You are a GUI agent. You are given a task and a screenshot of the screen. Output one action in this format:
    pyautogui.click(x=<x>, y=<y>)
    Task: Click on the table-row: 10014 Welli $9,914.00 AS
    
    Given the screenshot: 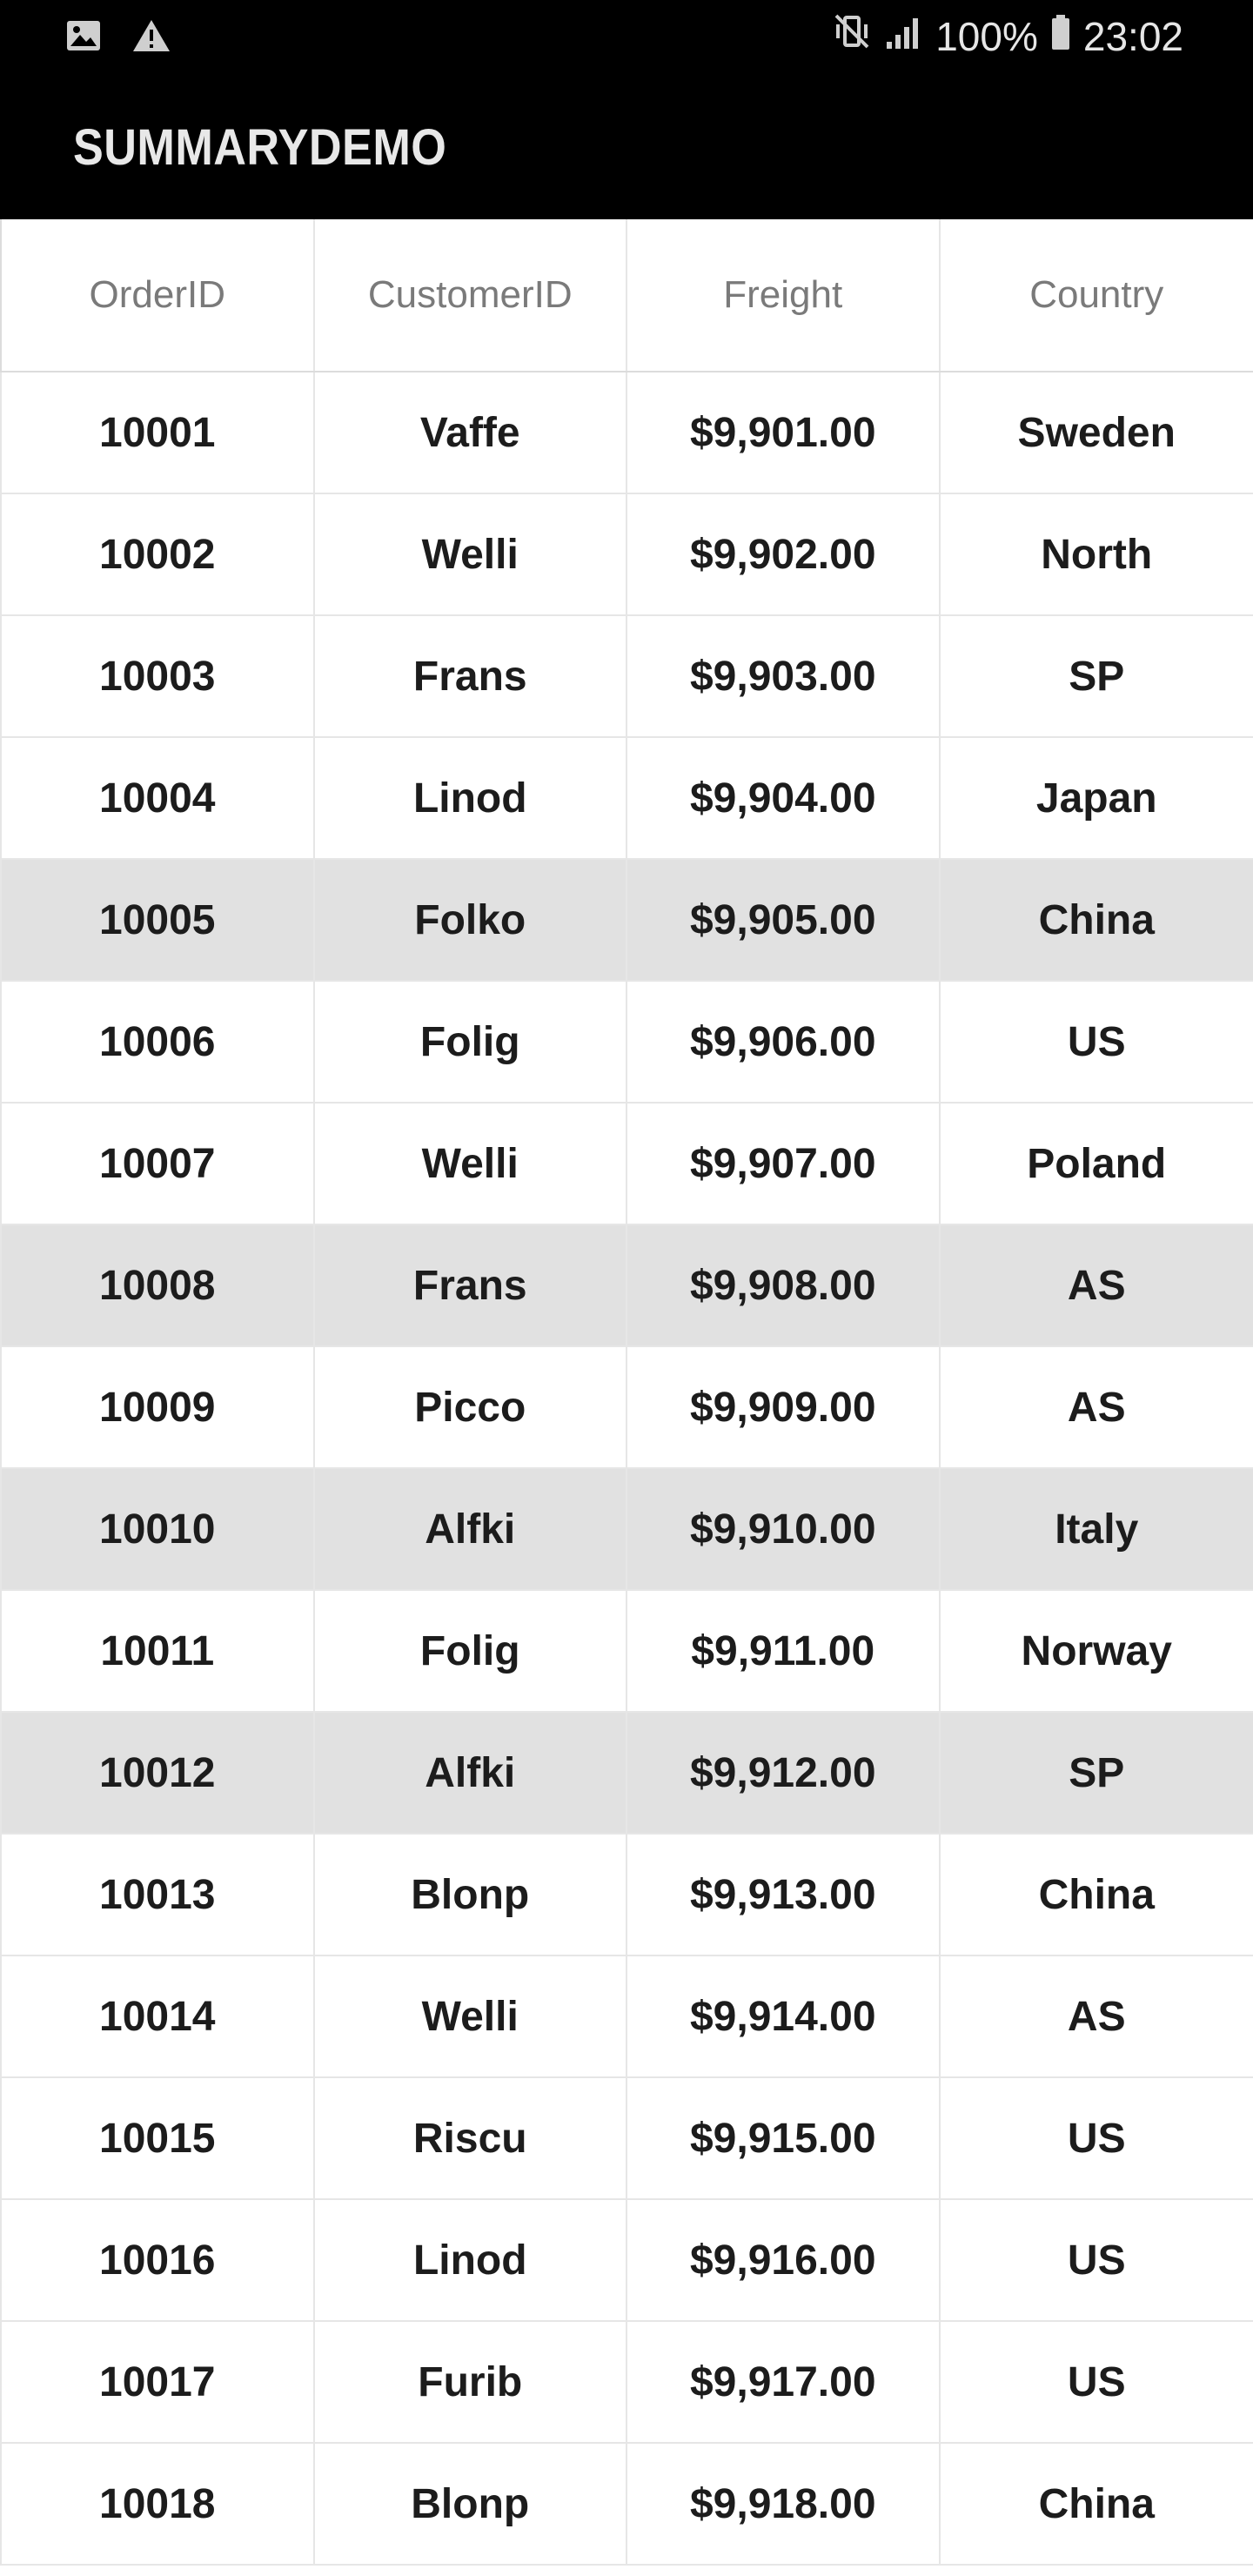 What is the action you would take?
    pyautogui.click(x=626, y=2017)
    